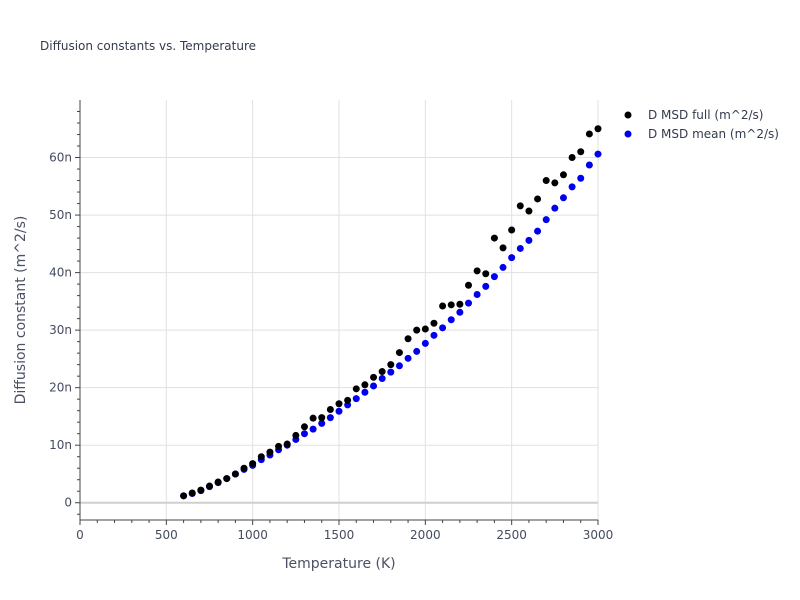 The height and width of the screenshot is (600, 800). Describe the element at coordinates (628, 134) in the screenshot. I see `legend-marker-mean` at that location.